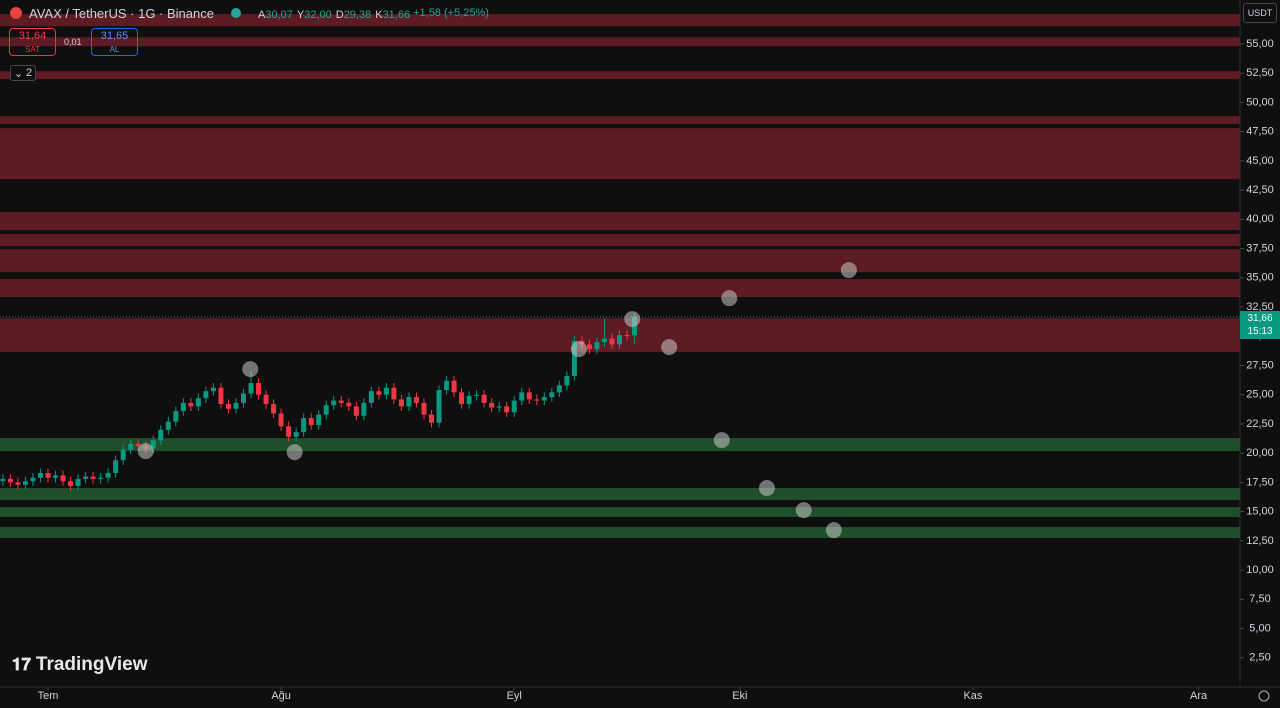  Describe the element at coordinates (18, 73) in the screenshot. I see `chevron: ⌄` at that location.